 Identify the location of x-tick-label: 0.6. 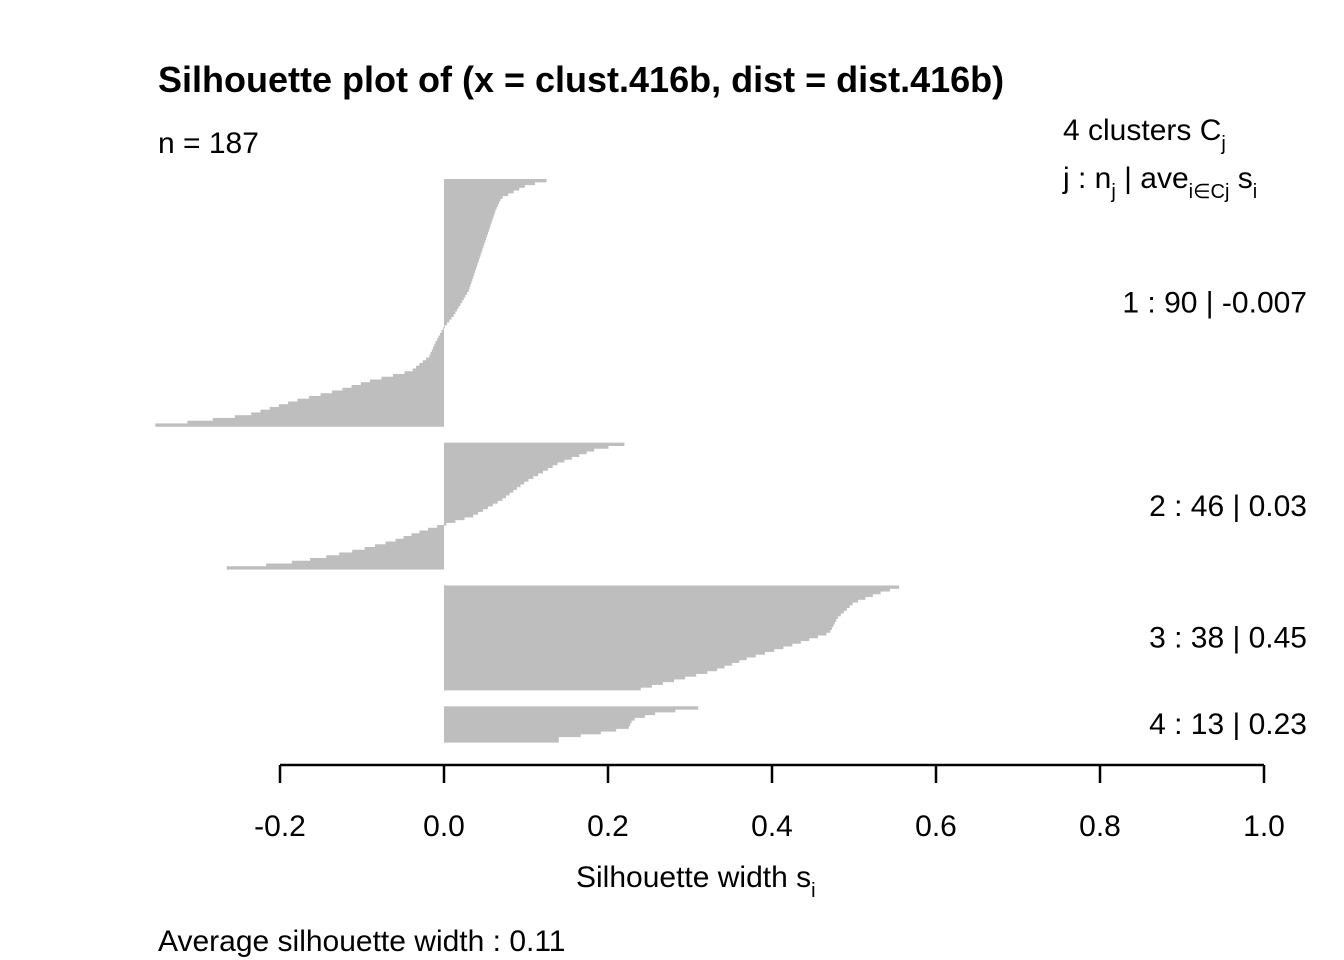
(936, 826).